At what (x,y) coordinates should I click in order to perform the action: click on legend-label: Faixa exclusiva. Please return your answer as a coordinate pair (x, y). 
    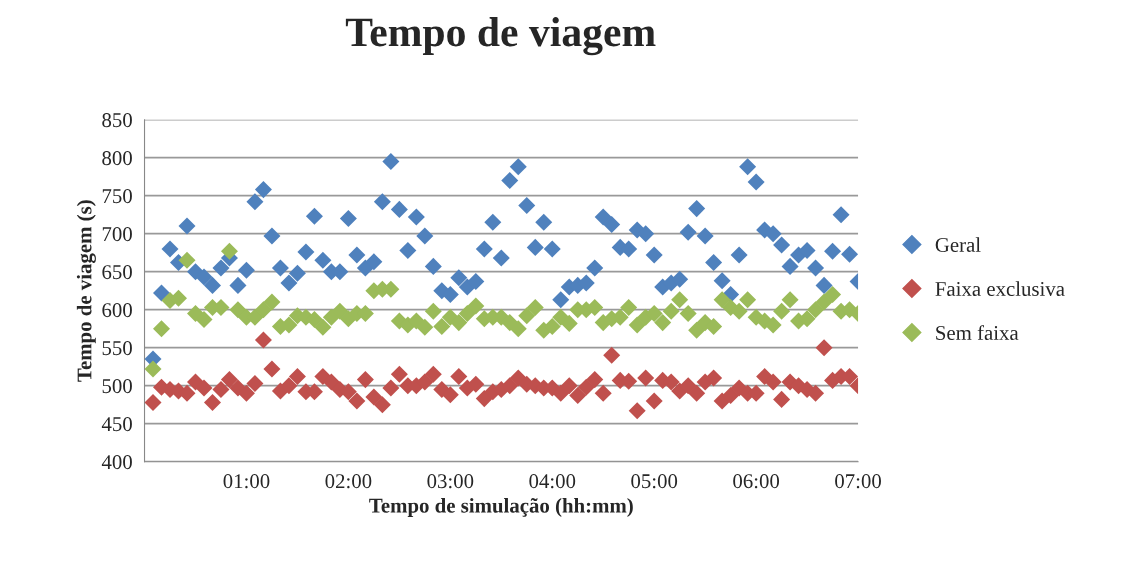
    Looking at the image, I should click on (1000, 288).